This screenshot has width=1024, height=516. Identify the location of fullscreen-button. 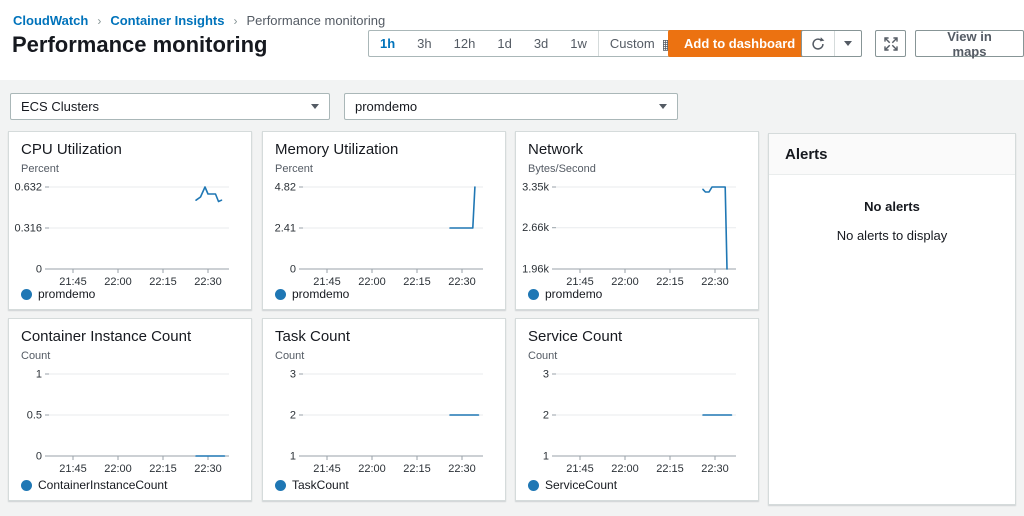
(890, 43).